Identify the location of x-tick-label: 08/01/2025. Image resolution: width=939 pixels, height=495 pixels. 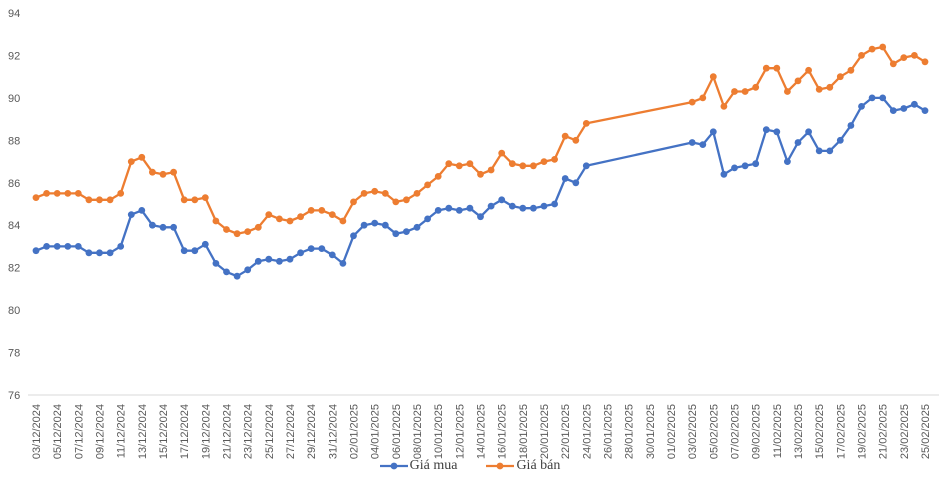
(418, 431).